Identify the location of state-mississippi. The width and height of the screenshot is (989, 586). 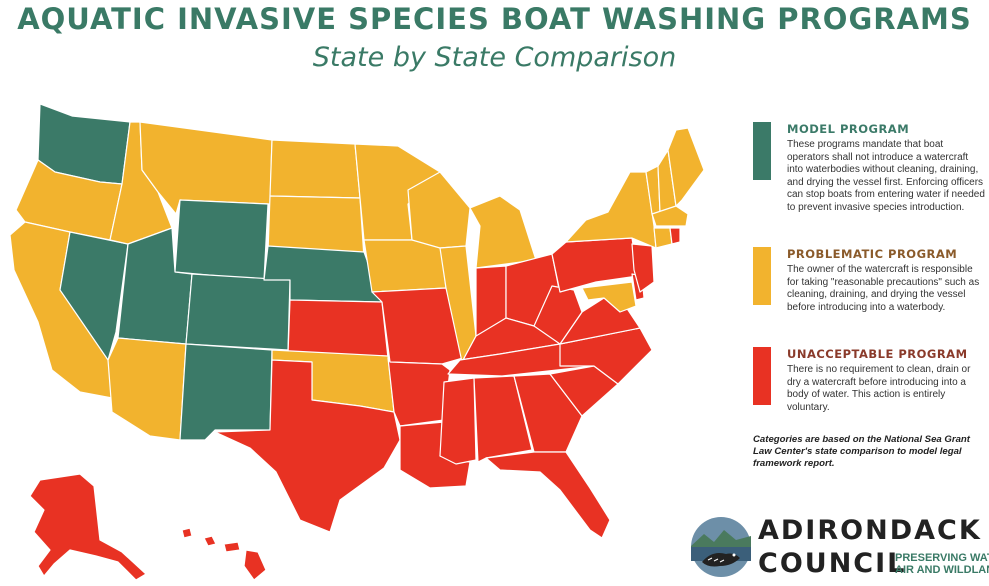
(458, 421).